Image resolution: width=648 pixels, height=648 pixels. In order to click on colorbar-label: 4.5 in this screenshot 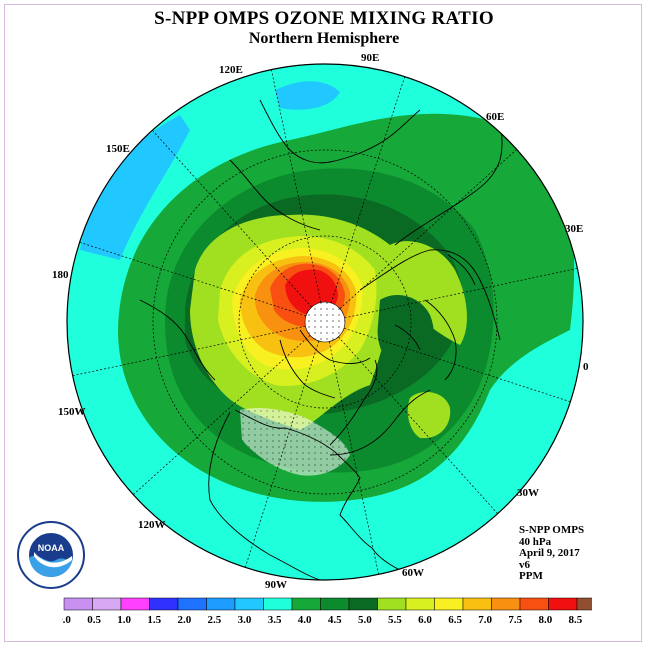, I will do `click(335, 620)`.